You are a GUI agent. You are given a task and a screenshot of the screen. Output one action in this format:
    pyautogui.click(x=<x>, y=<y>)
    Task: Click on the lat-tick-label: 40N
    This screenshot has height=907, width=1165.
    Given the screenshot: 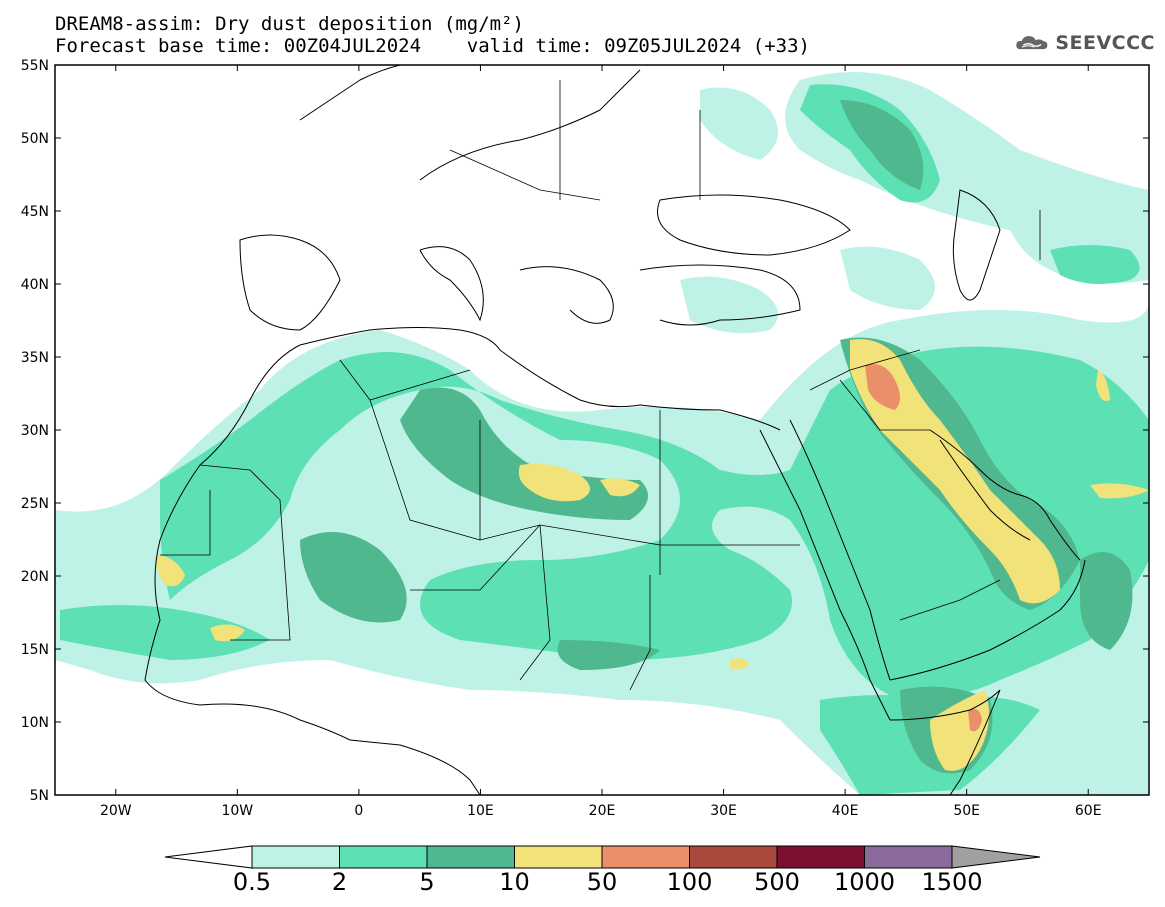 What is the action you would take?
    pyautogui.click(x=35, y=285)
    